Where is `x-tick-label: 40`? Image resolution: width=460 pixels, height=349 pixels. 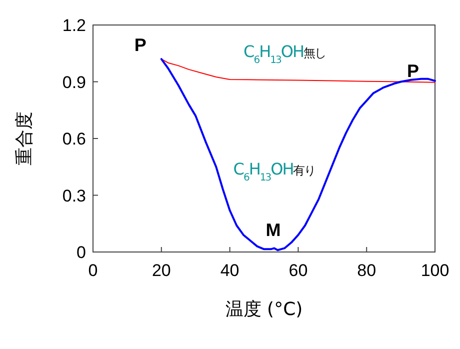 x-tick-label: 40 is located at coordinates (230, 270).